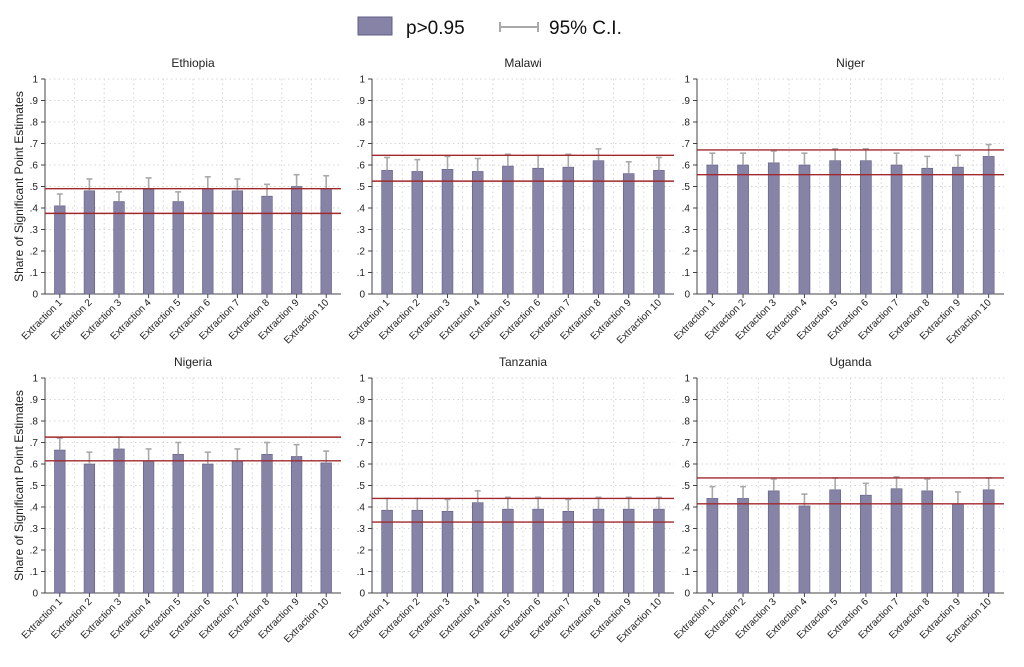 This screenshot has height=667, width=1024. What do you see at coordinates (523, 362) in the screenshot?
I see `panel-title: Tanzania` at bounding box center [523, 362].